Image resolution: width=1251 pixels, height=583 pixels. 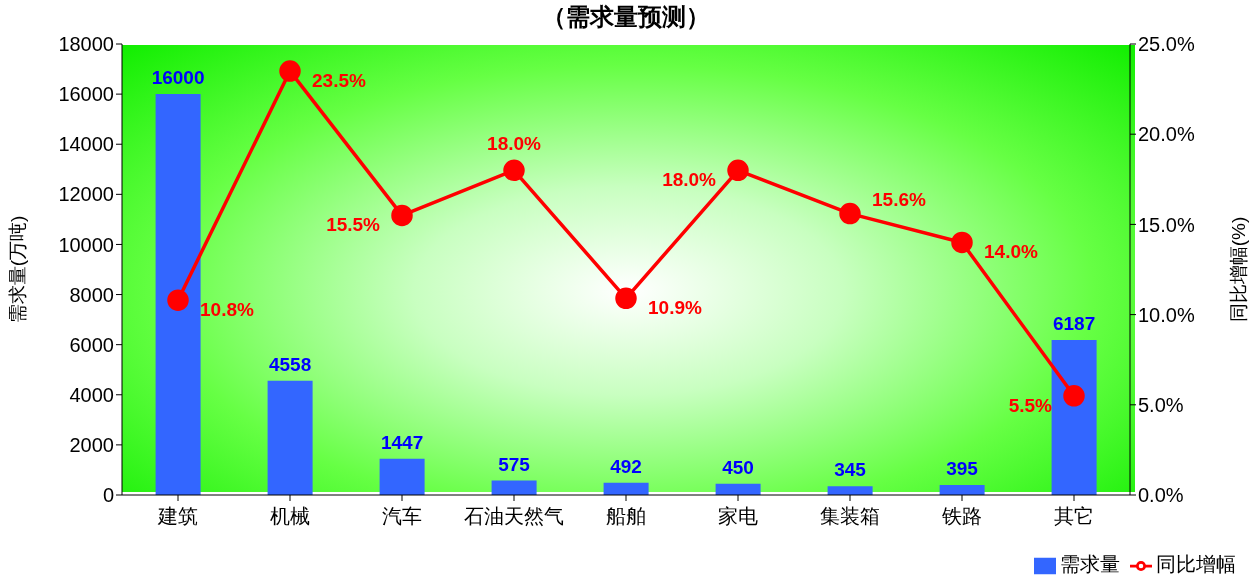 What do you see at coordinates (290, 516) in the screenshot?
I see `x-tick-label: 机械` at bounding box center [290, 516].